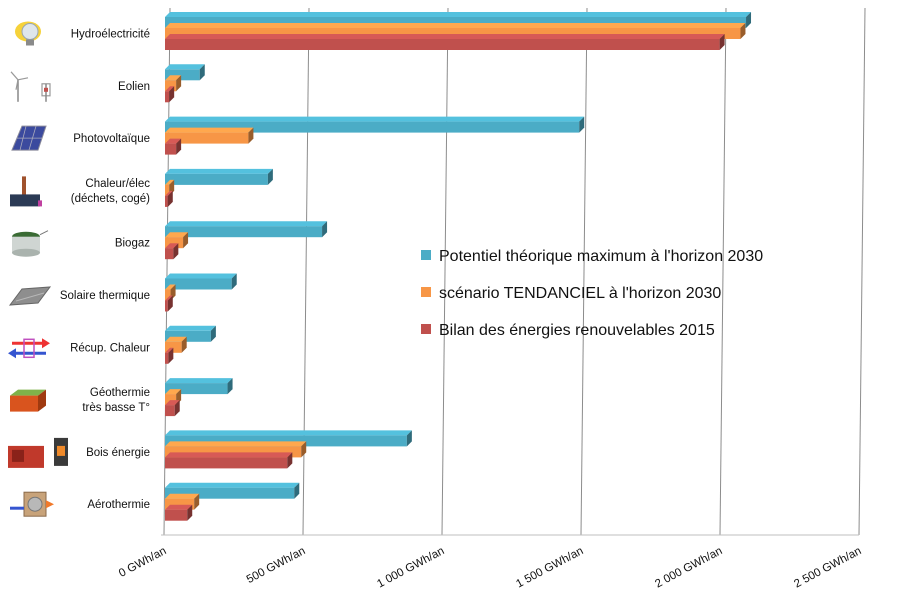 Image resolution: width=922 pixels, height=602 pixels. What do you see at coordinates (688, 567) in the screenshot?
I see `x-tick-label: 2 000 GWh/an` at bounding box center [688, 567].